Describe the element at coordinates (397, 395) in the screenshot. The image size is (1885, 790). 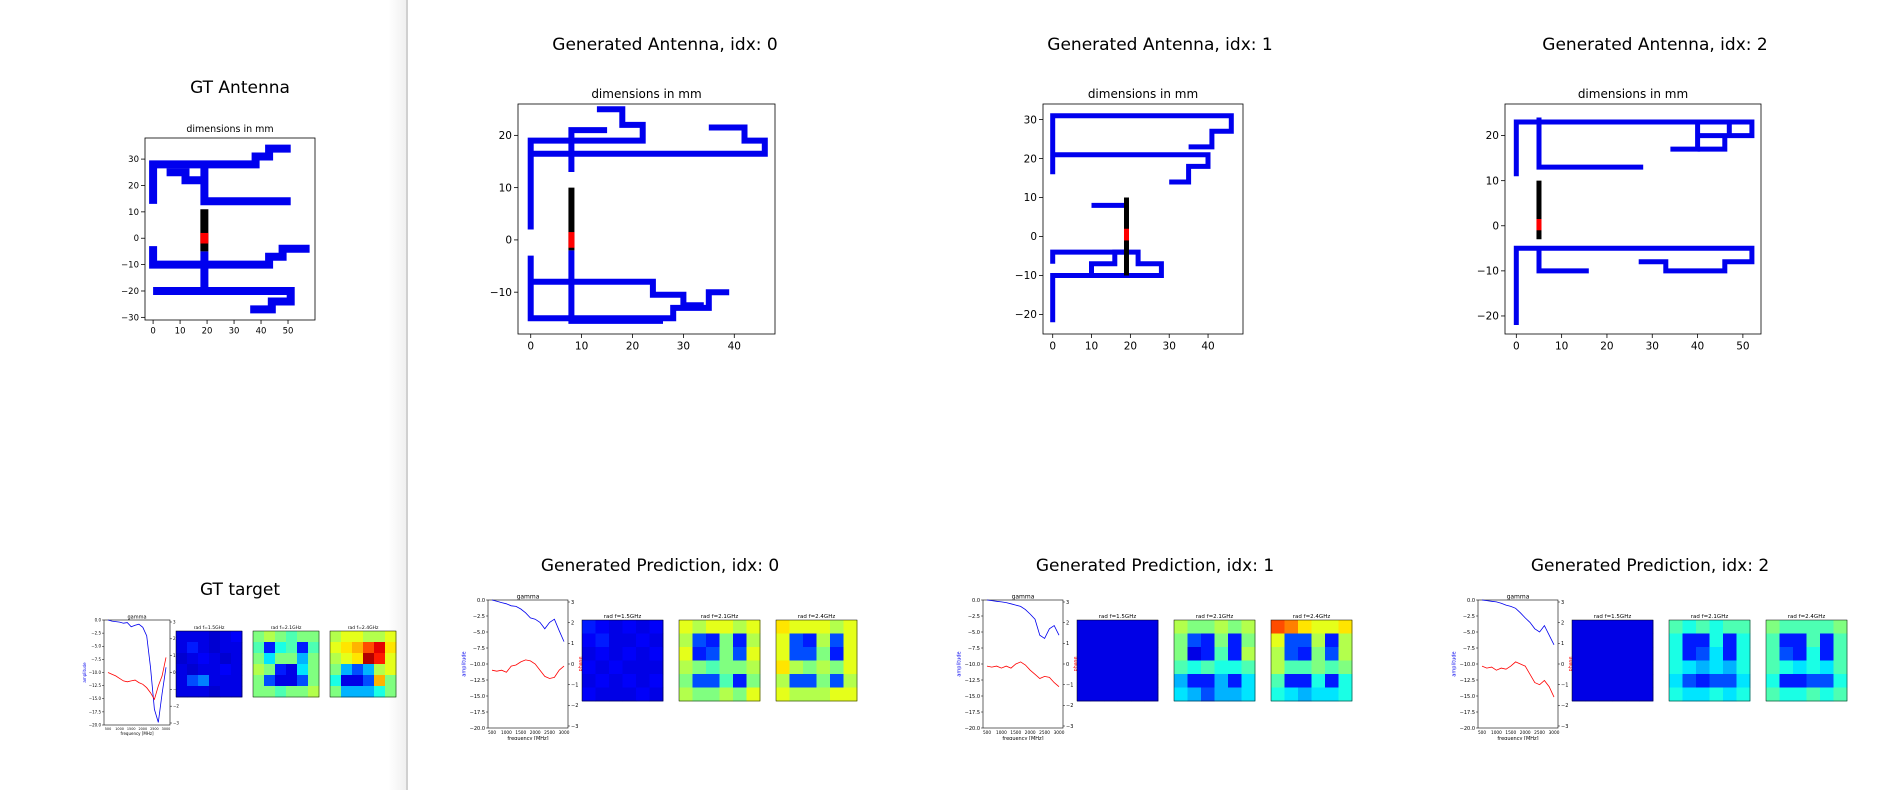
I see `panel-shadow` at that location.